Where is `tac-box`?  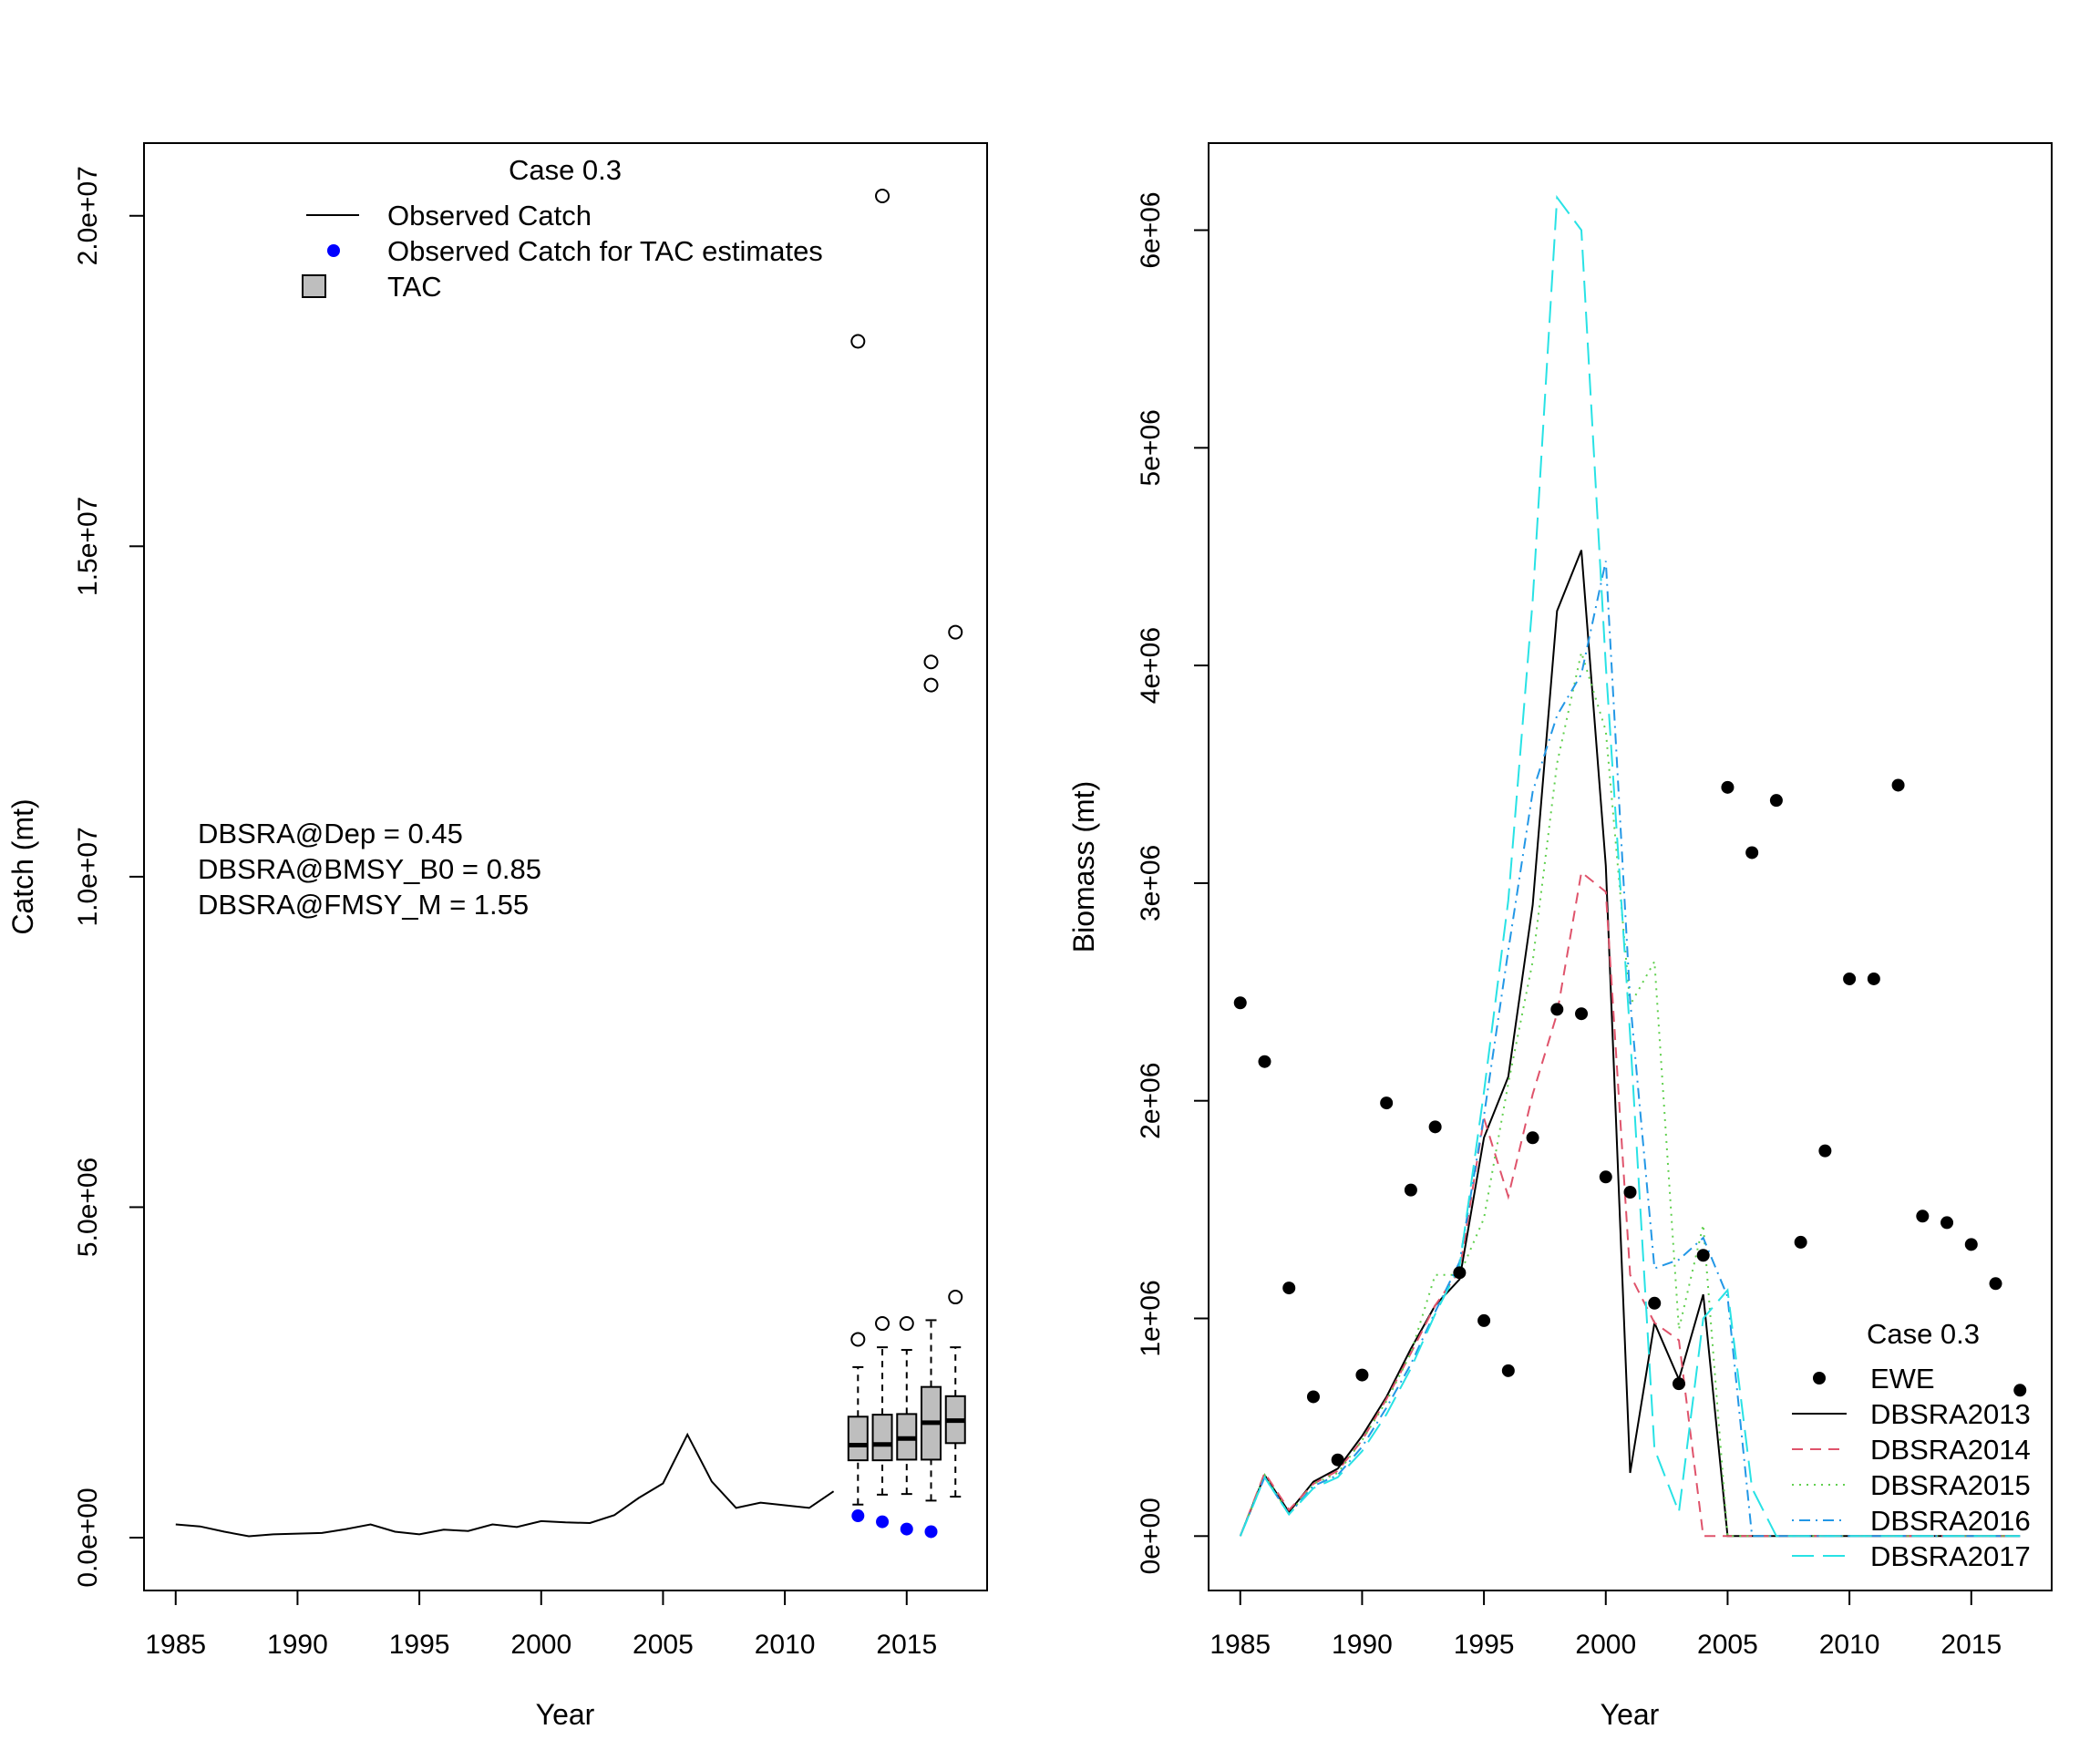 tac-box is located at coordinates (858, 1438).